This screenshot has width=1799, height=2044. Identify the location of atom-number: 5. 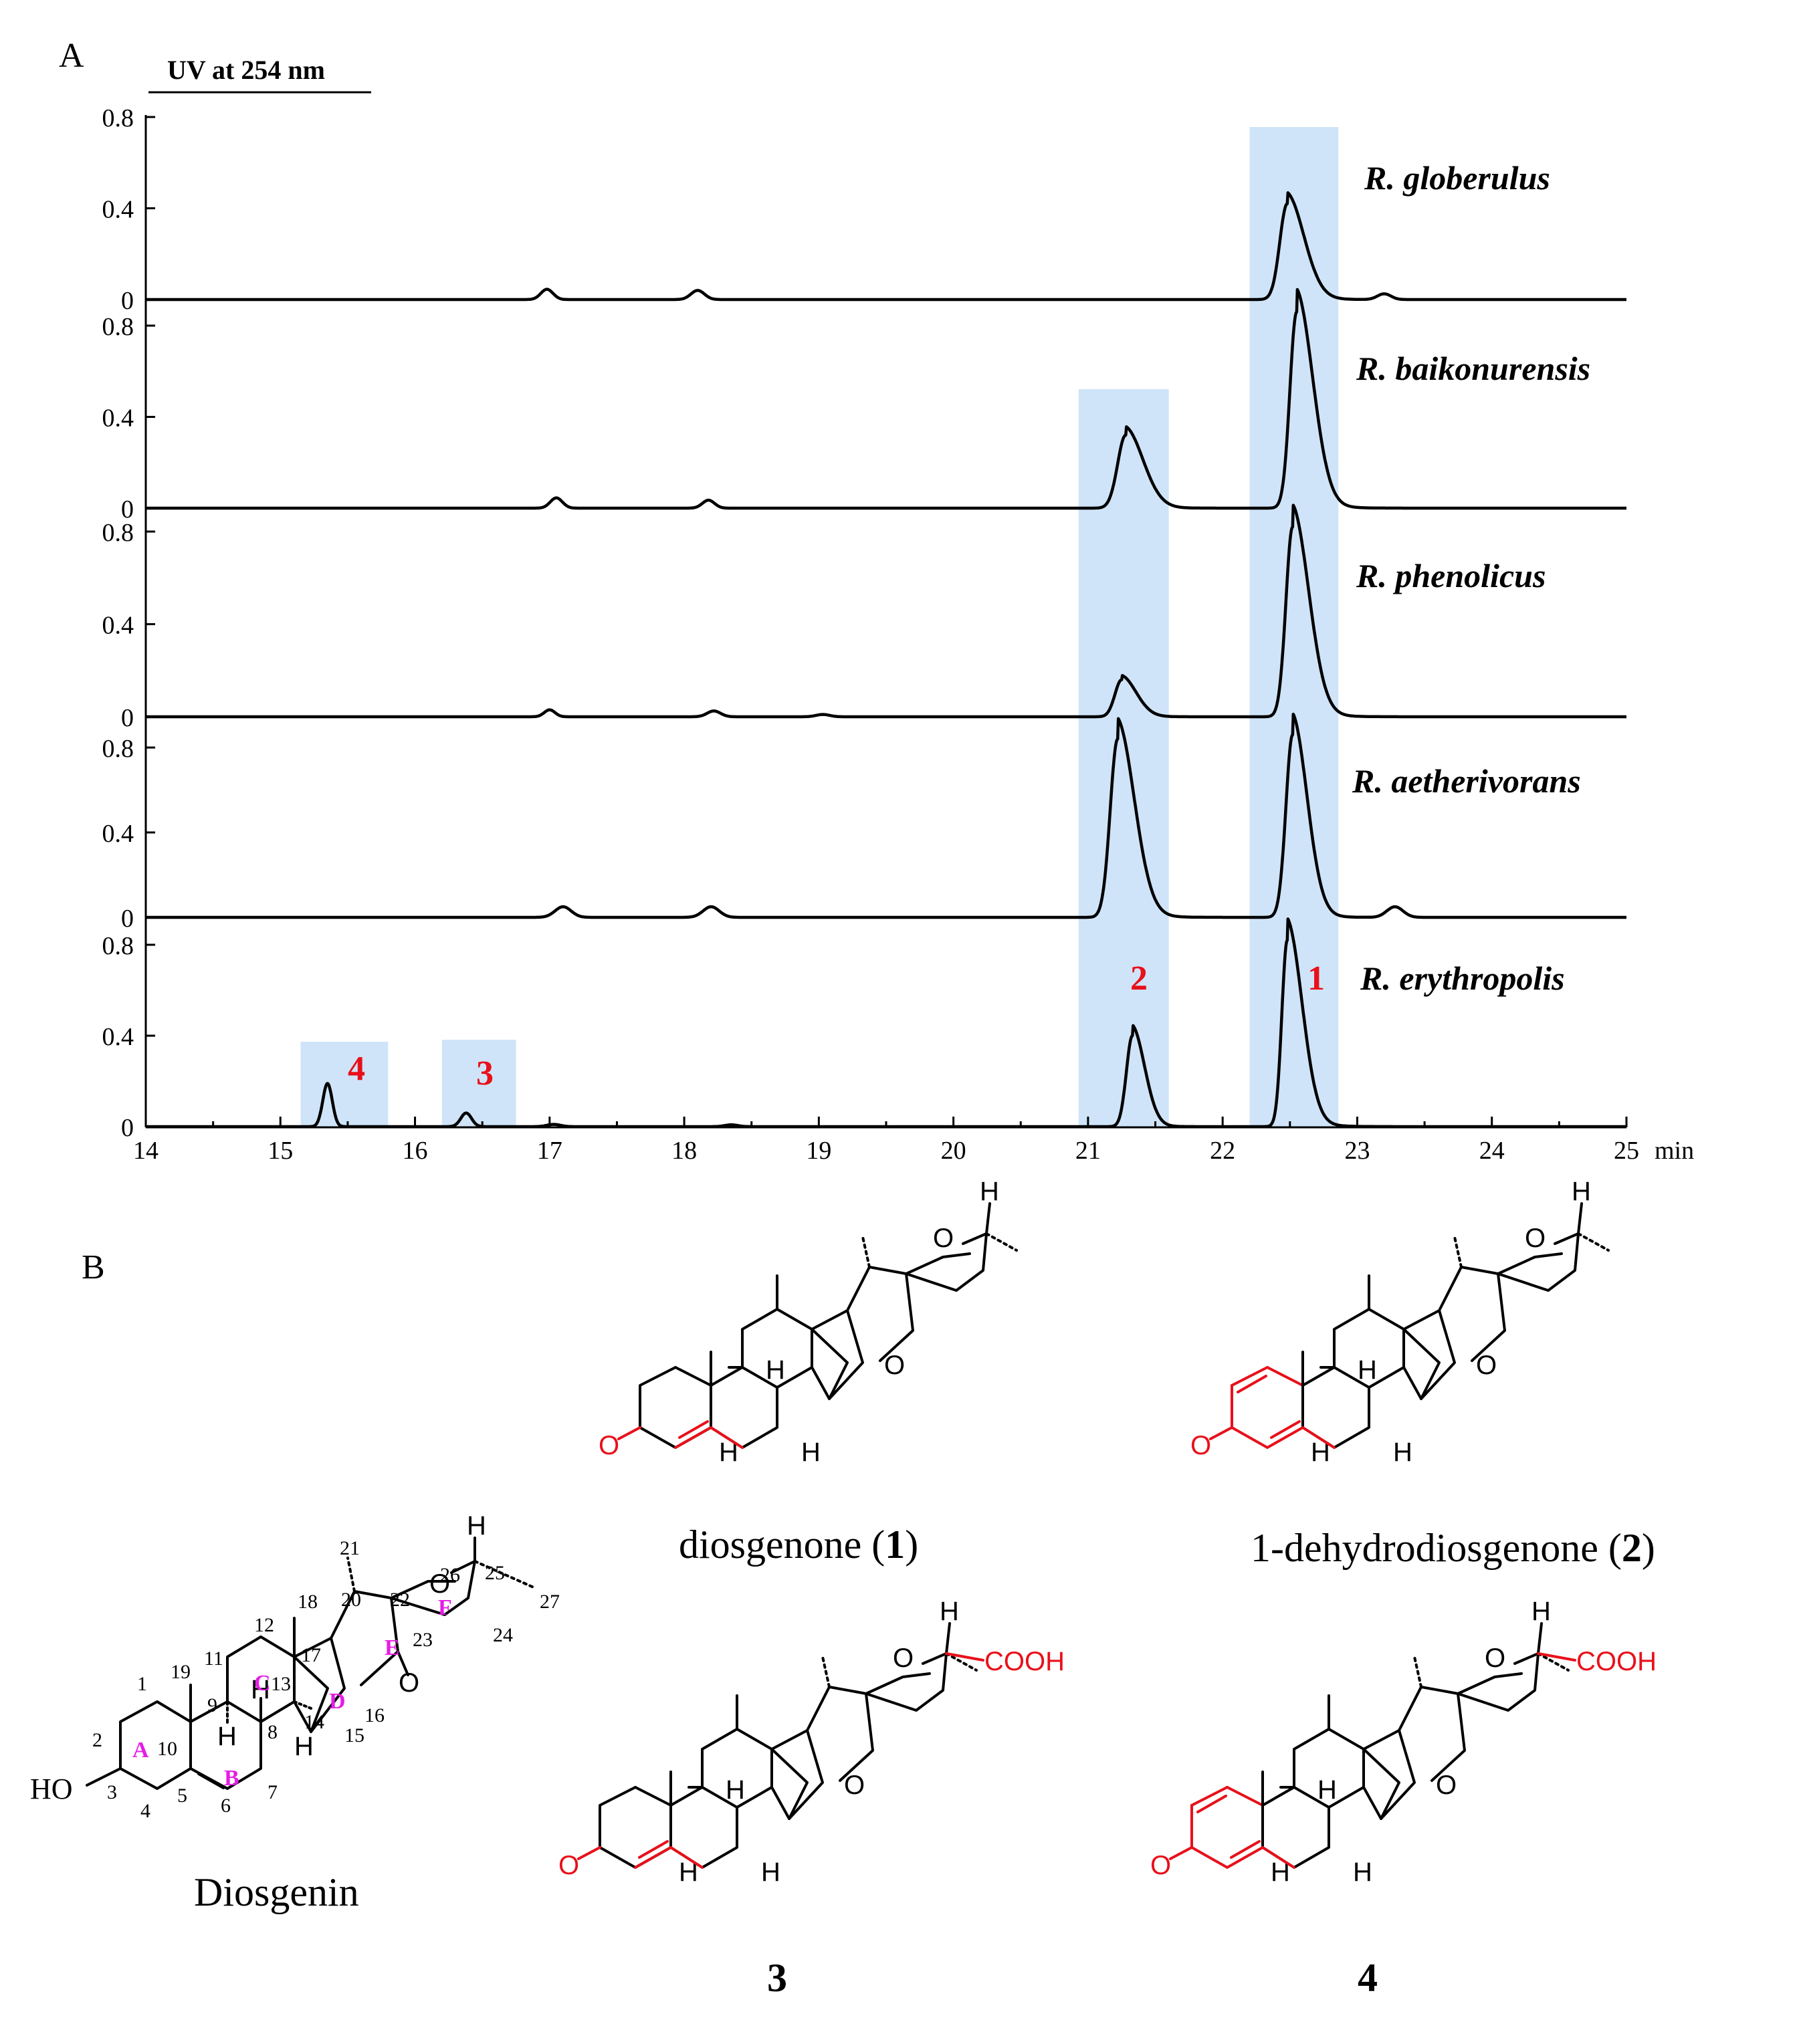
(182, 1796).